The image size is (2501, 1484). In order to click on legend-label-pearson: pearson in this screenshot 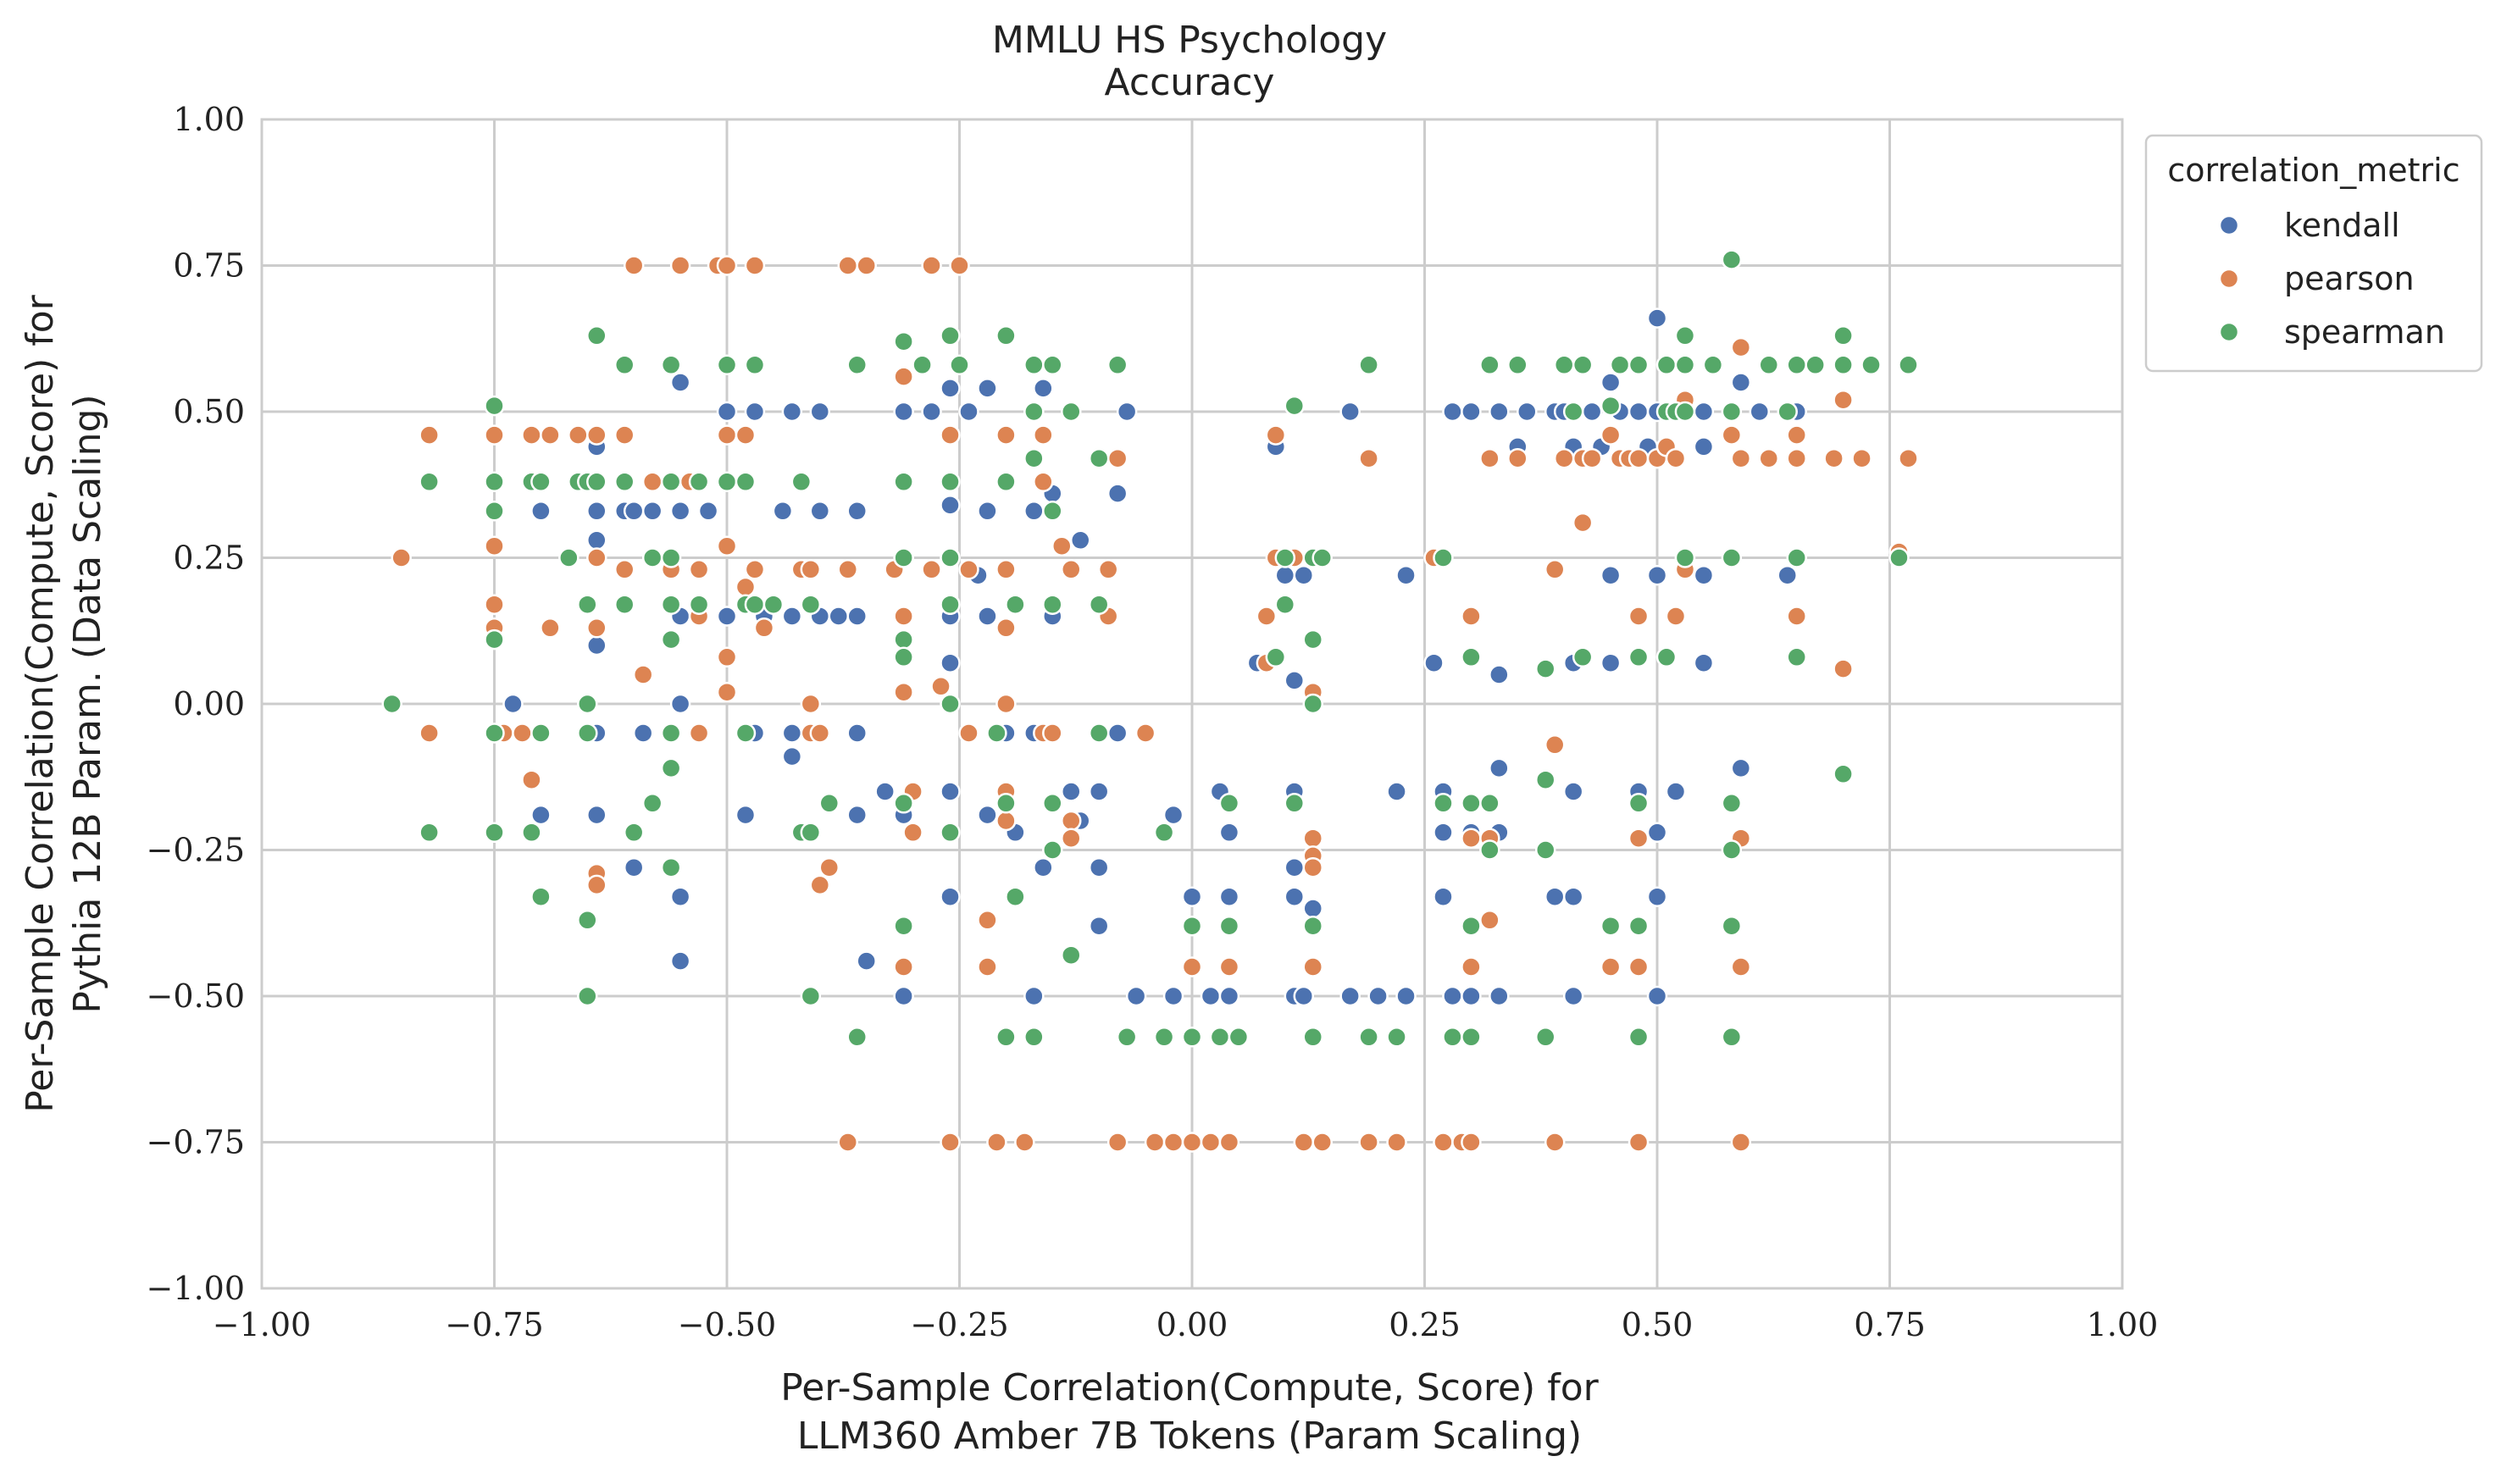, I will do `click(2349, 278)`.